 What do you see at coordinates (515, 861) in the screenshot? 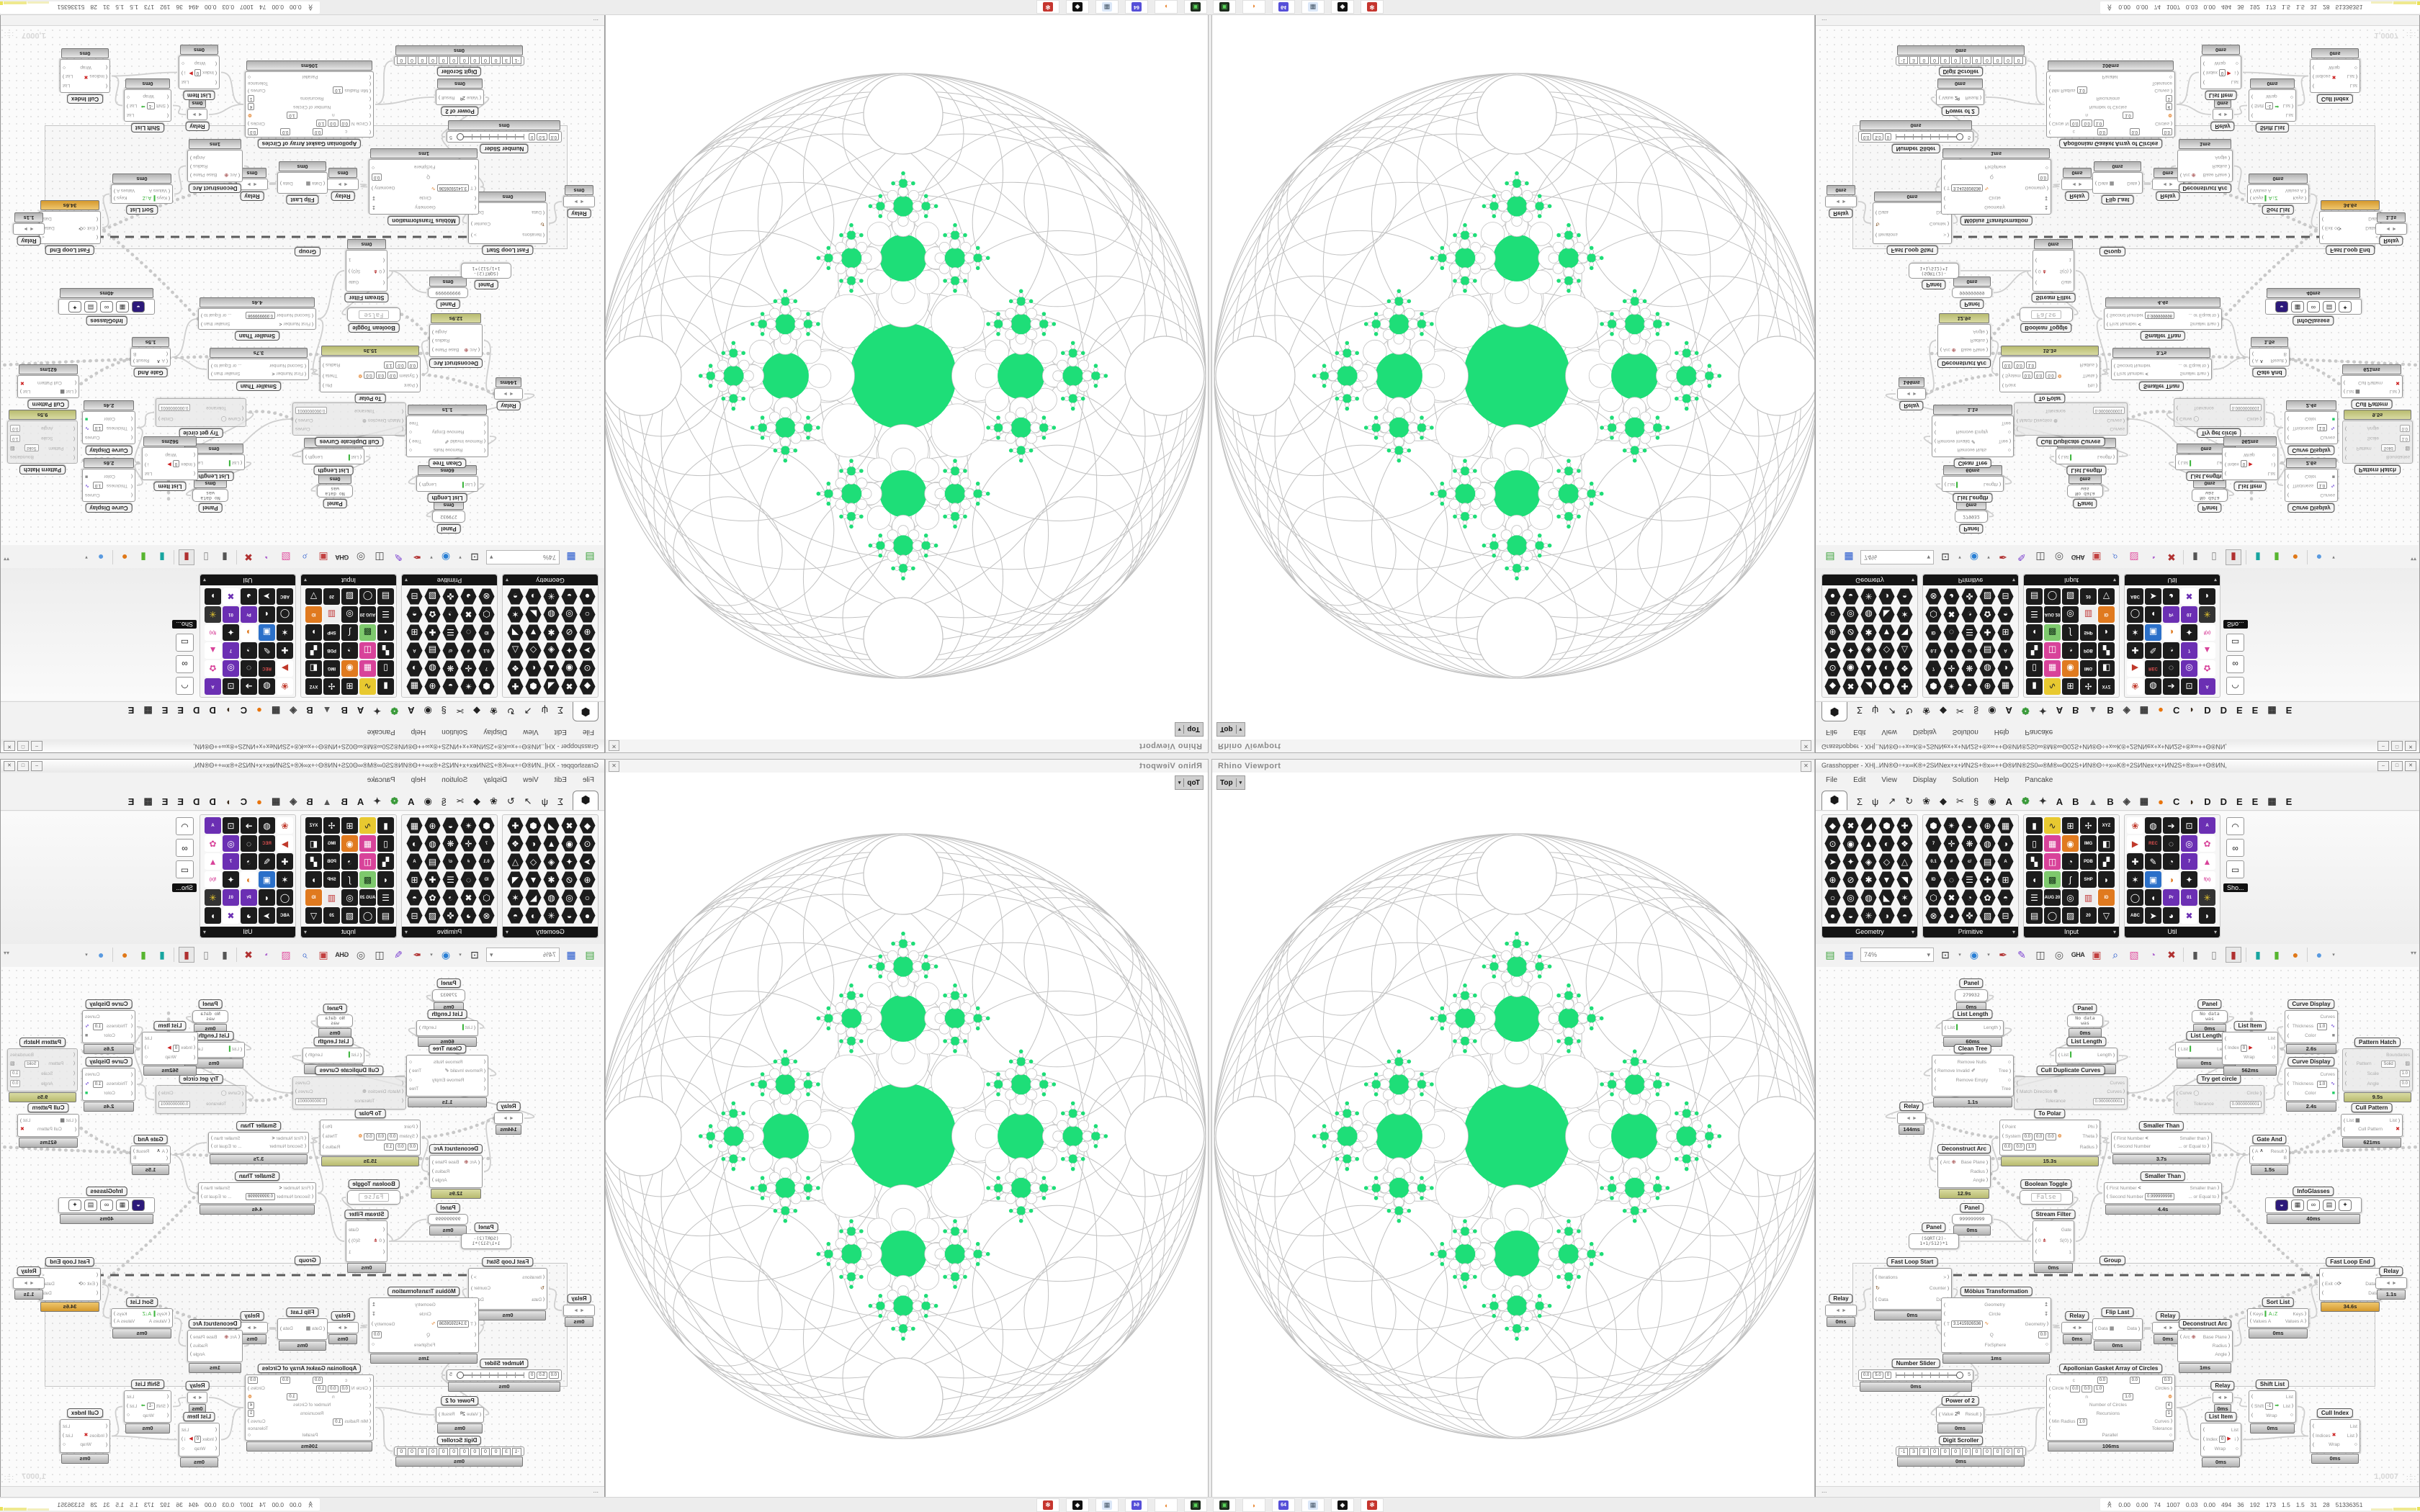
I see `component-icon: △` at bounding box center [515, 861].